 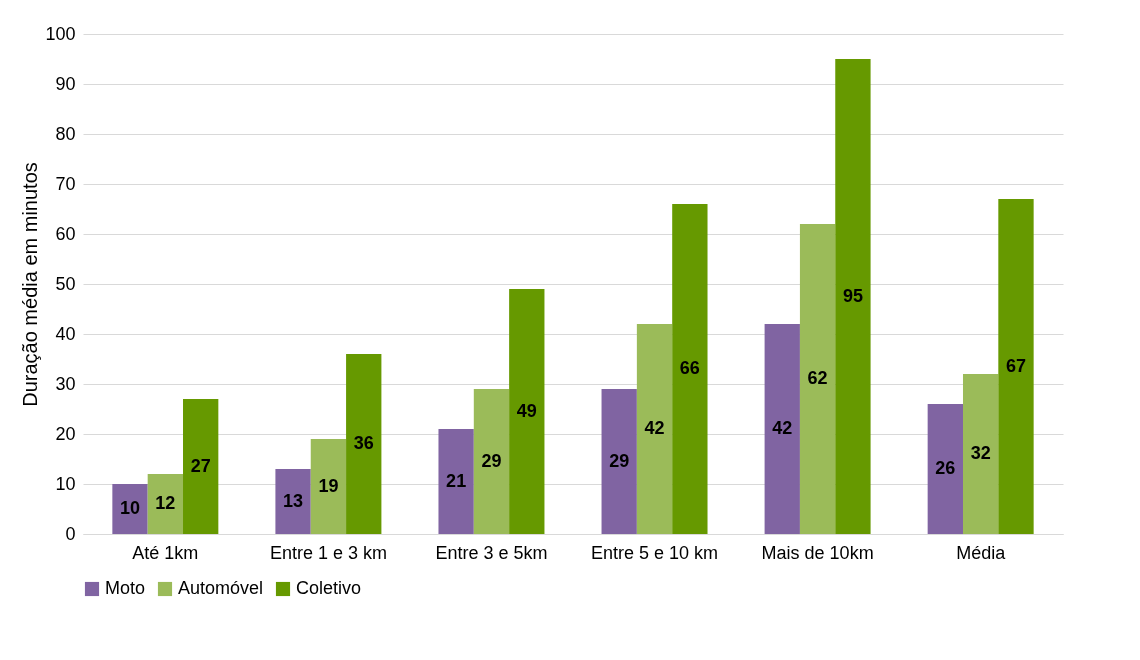 What do you see at coordinates (491, 552) in the screenshot?
I see `x-tick-label: Entre 3 e 5km` at bounding box center [491, 552].